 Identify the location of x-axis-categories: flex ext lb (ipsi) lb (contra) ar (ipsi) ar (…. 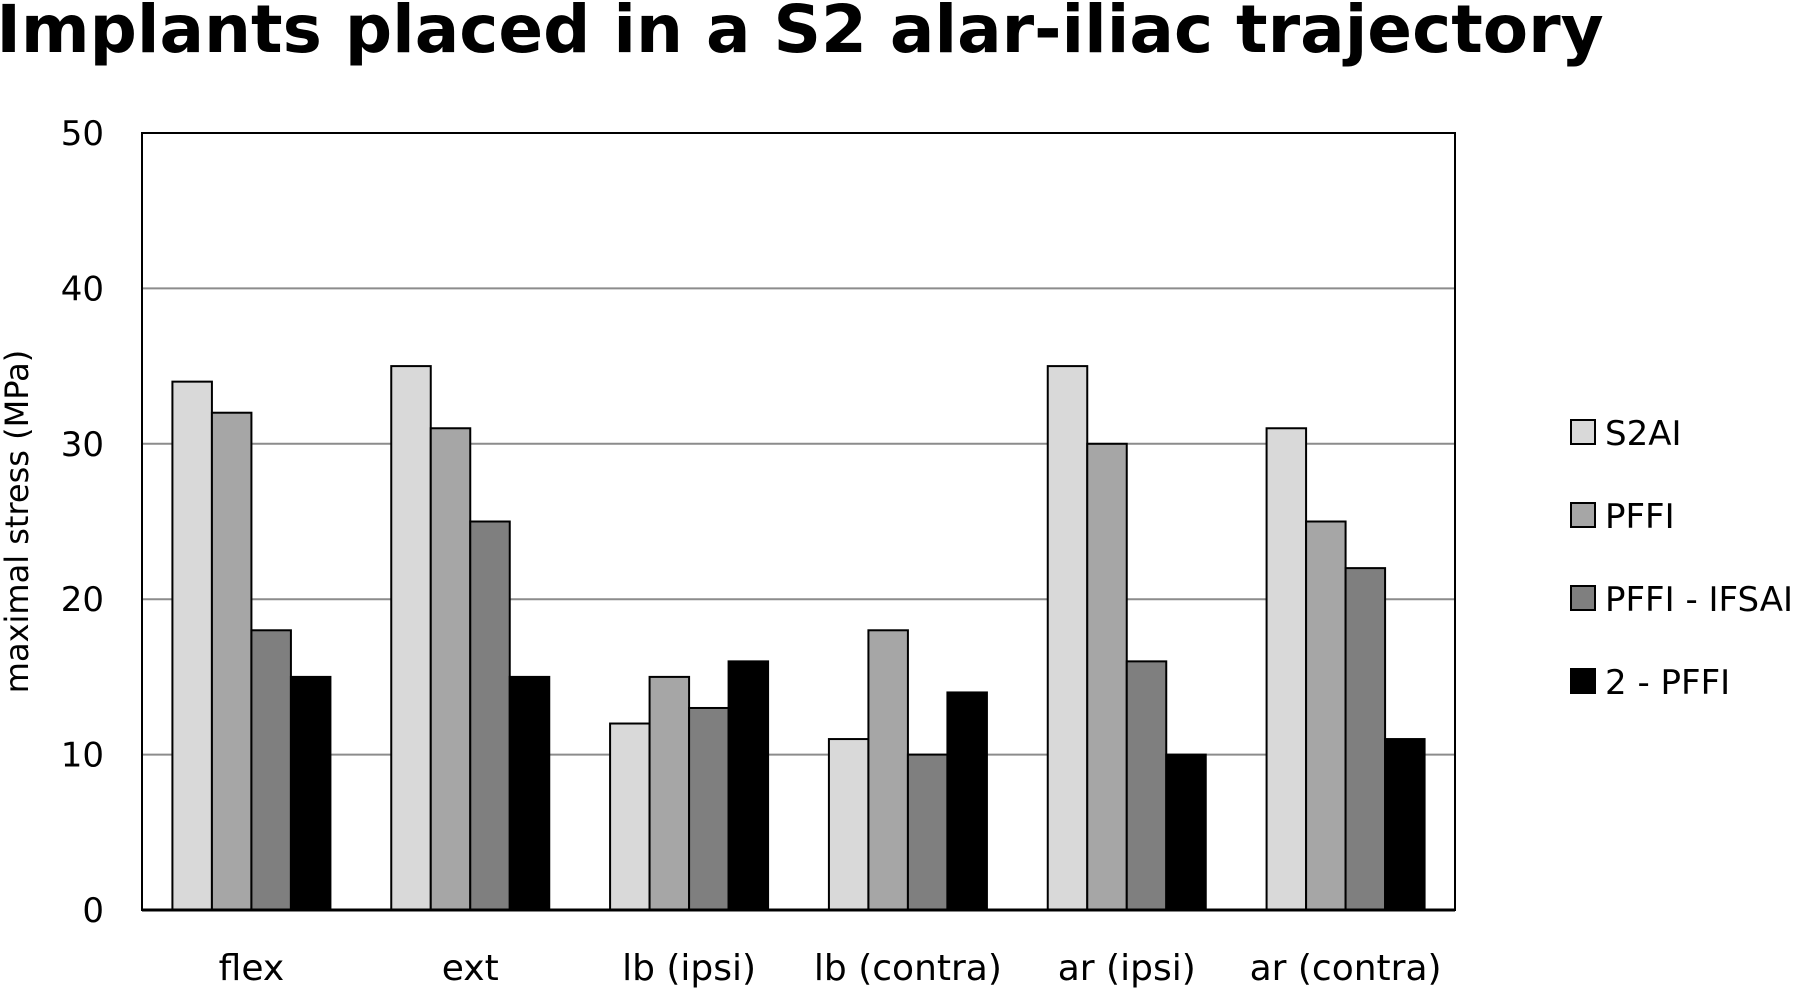
(830, 968).